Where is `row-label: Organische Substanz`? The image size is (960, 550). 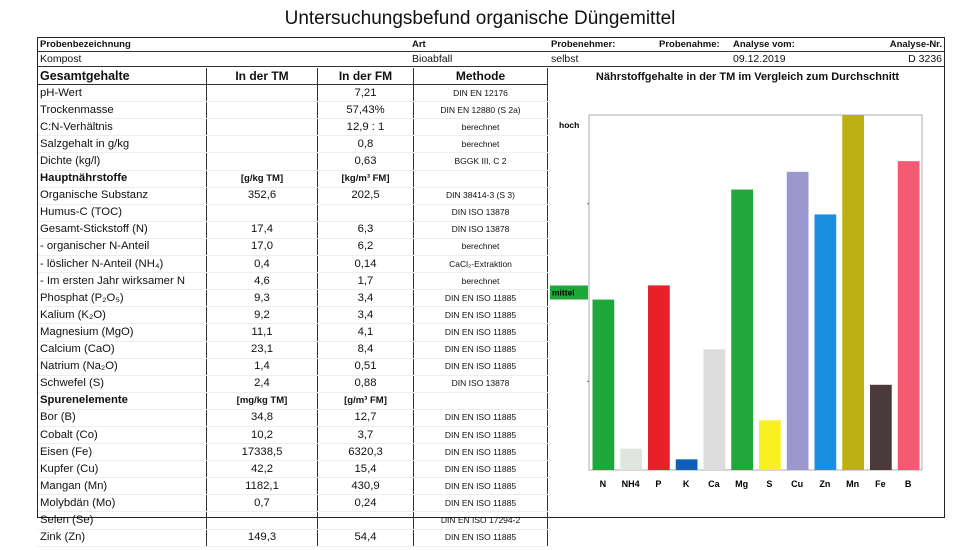
row-label: Organische Substanz is located at coordinates (122, 196).